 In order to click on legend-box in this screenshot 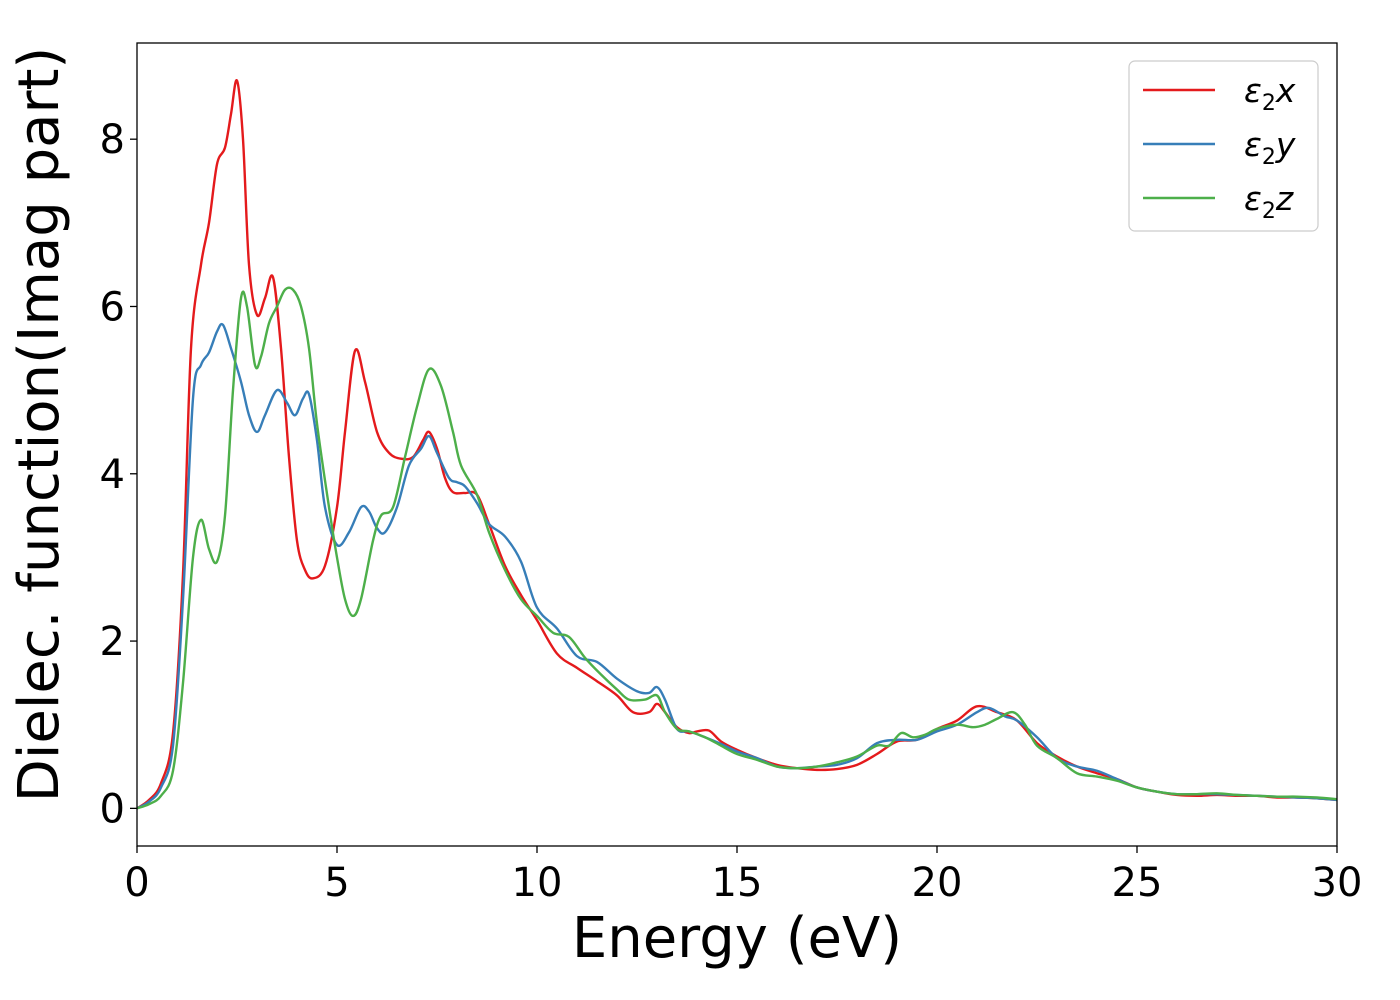, I will do `click(1223, 146)`.